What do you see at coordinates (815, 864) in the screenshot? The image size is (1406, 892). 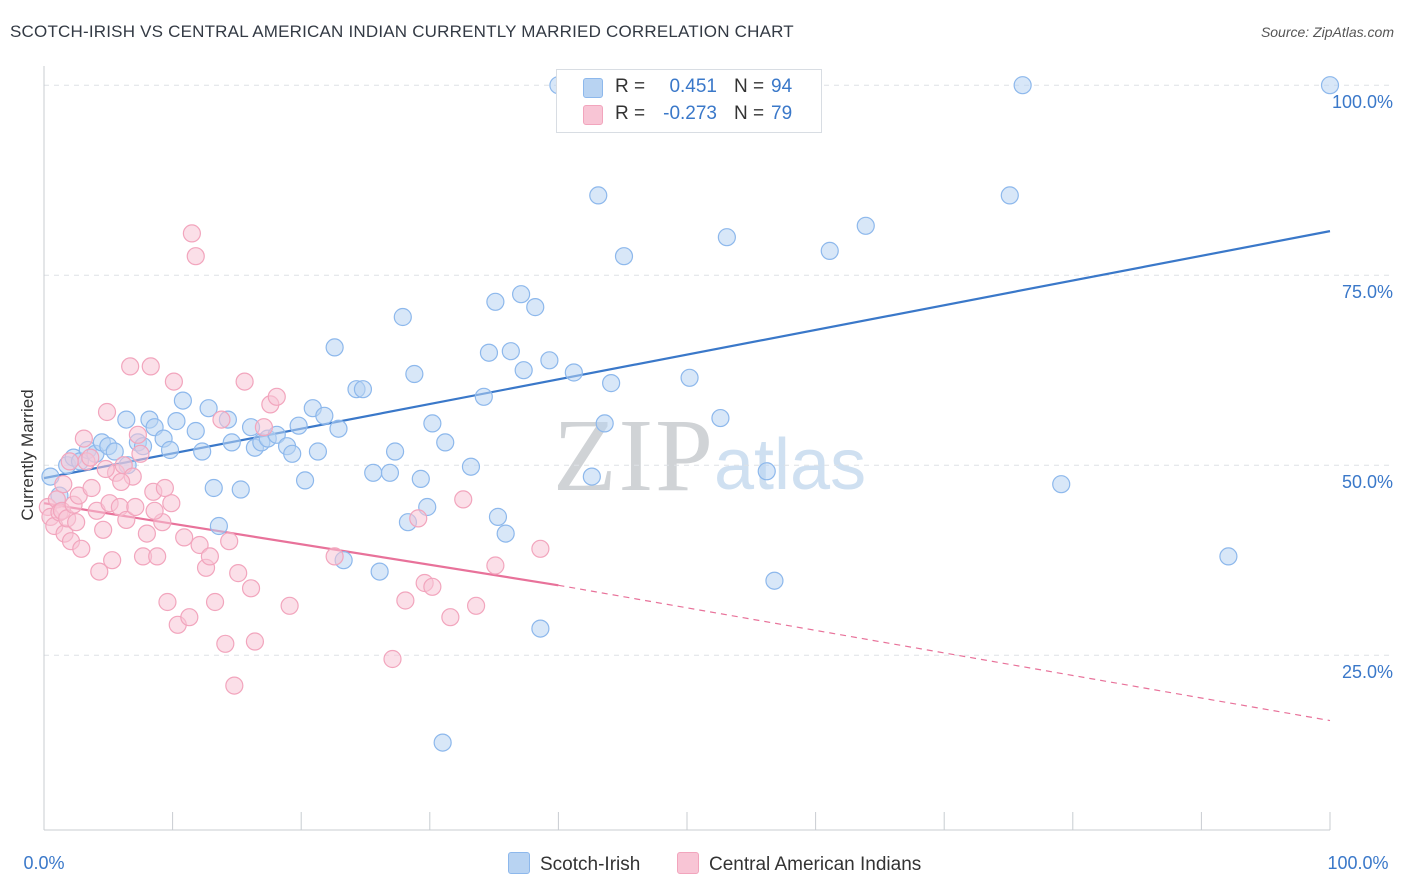 I see `legend-label-central-american-indians: Central American Indians` at bounding box center [815, 864].